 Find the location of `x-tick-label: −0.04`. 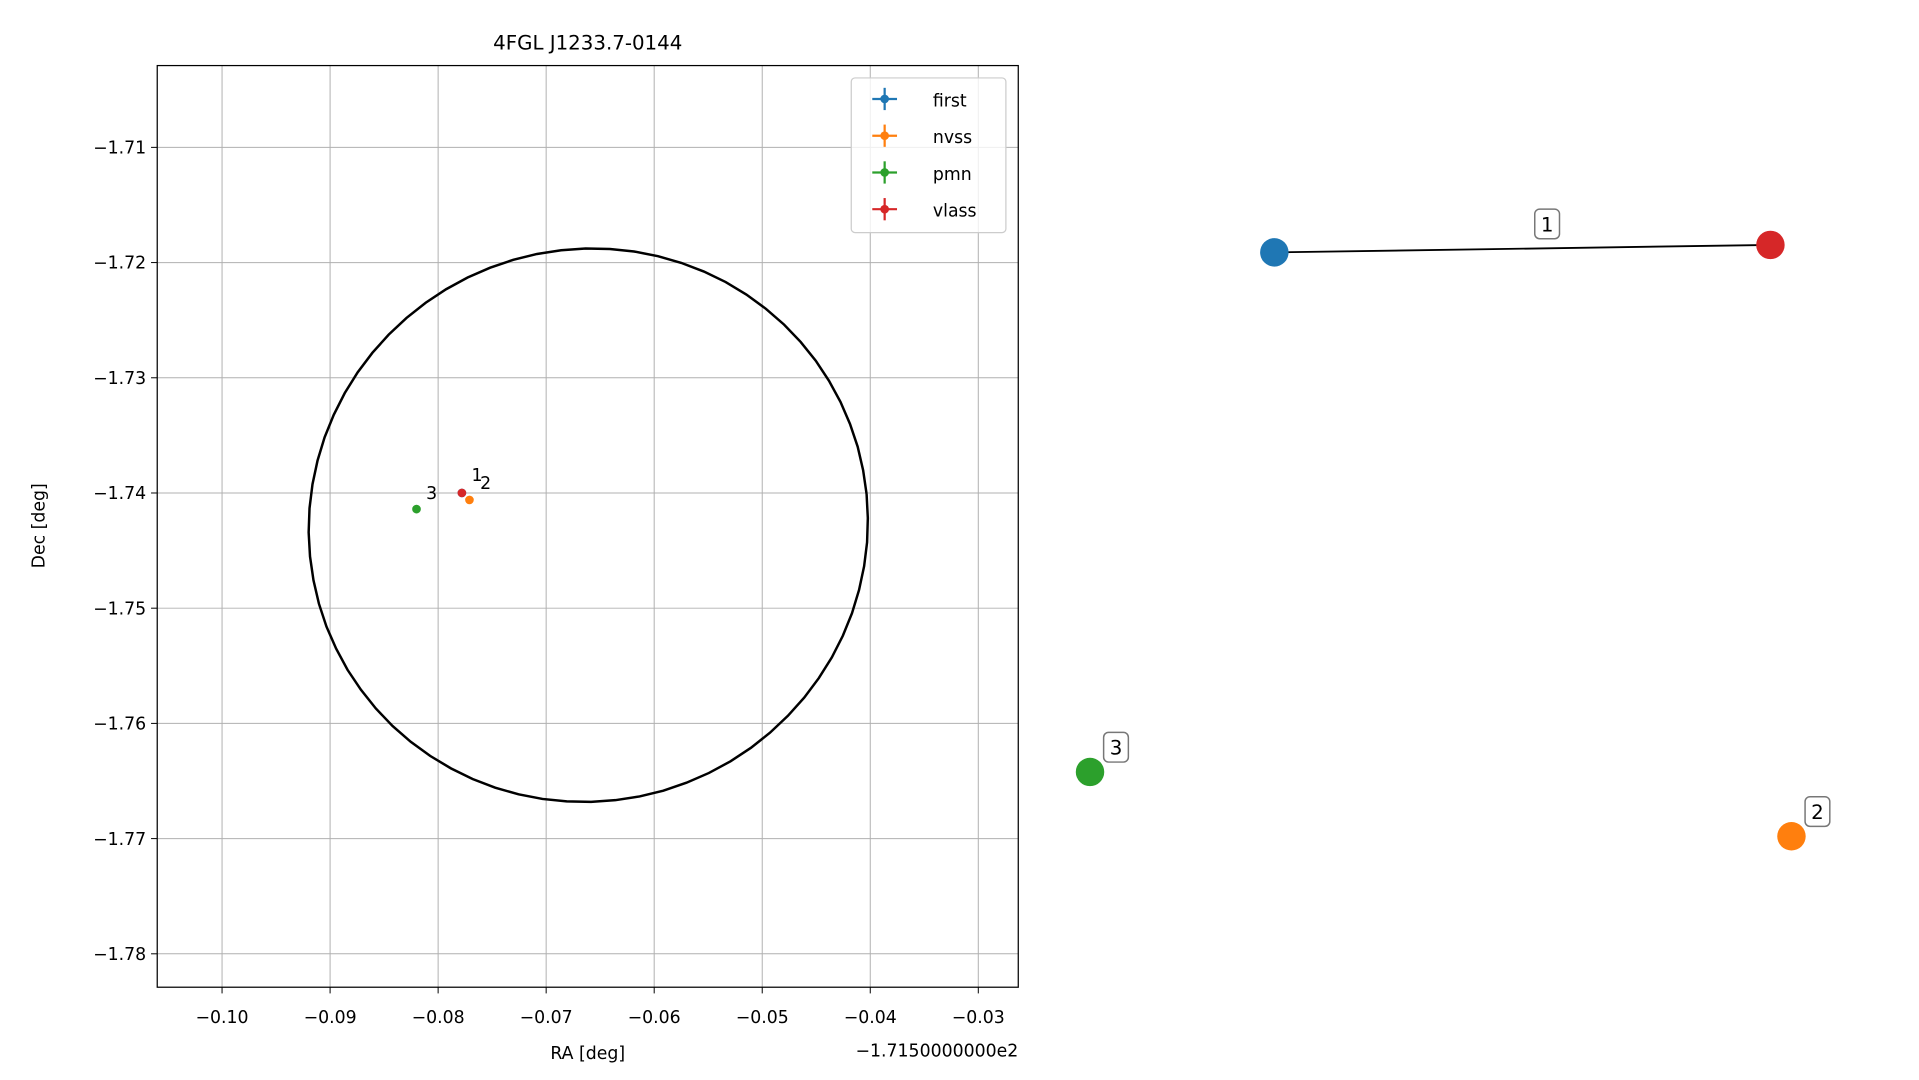

x-tick-label: −0.04 is located at coordinates (870, 1018).